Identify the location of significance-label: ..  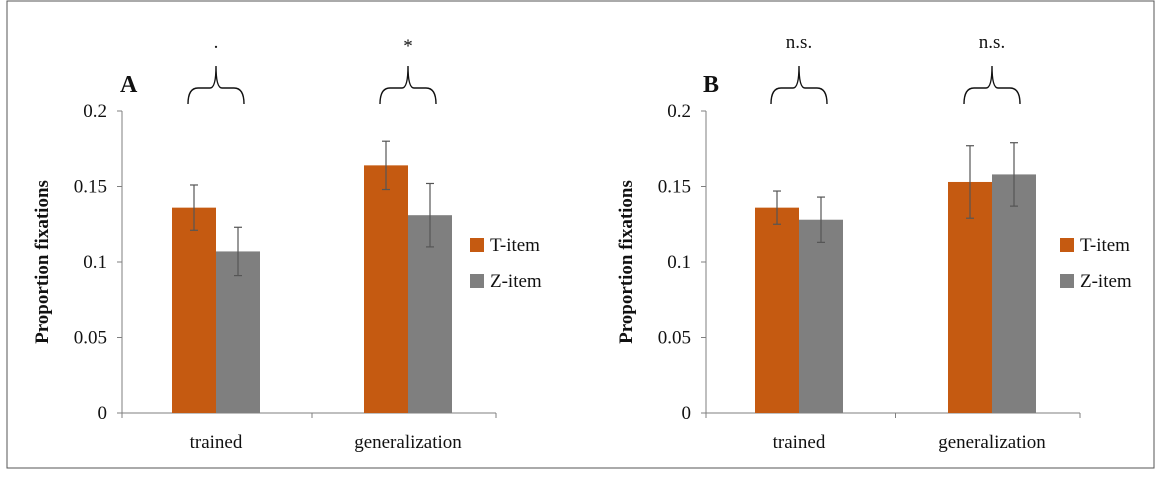
(216, 42).